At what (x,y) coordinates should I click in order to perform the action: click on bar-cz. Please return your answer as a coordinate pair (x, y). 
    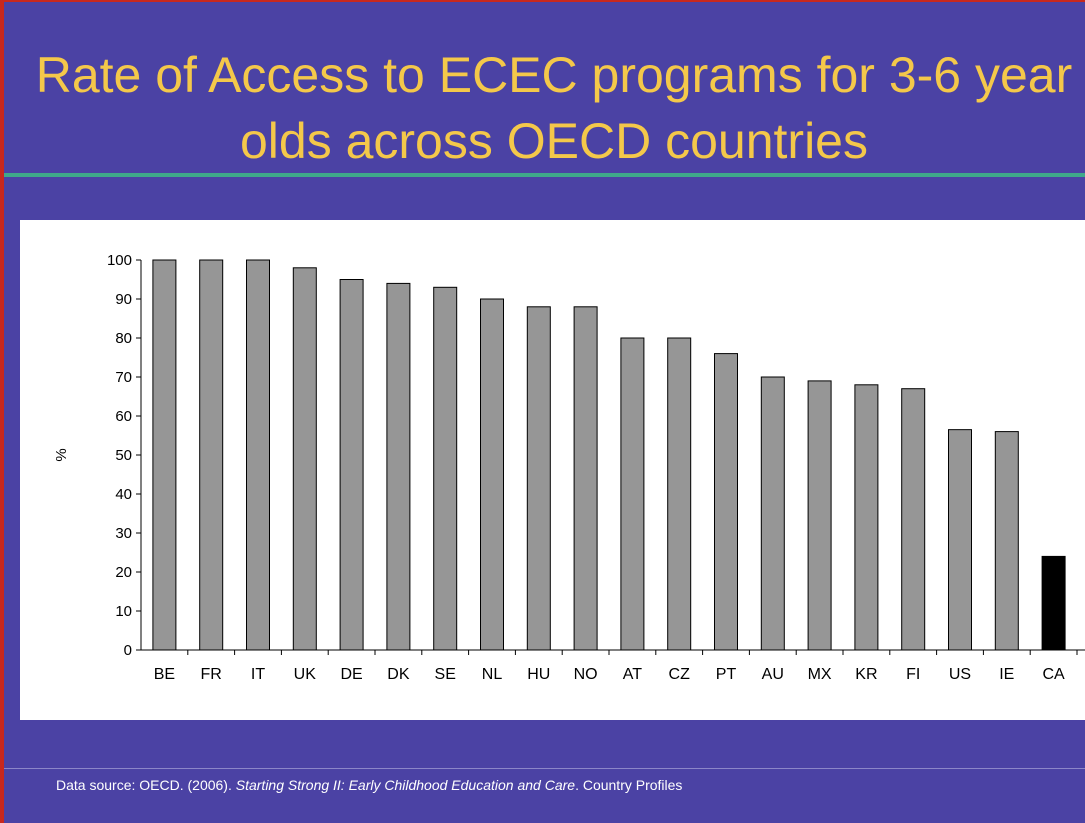
    Looking at the image, I should click on (679, 494).